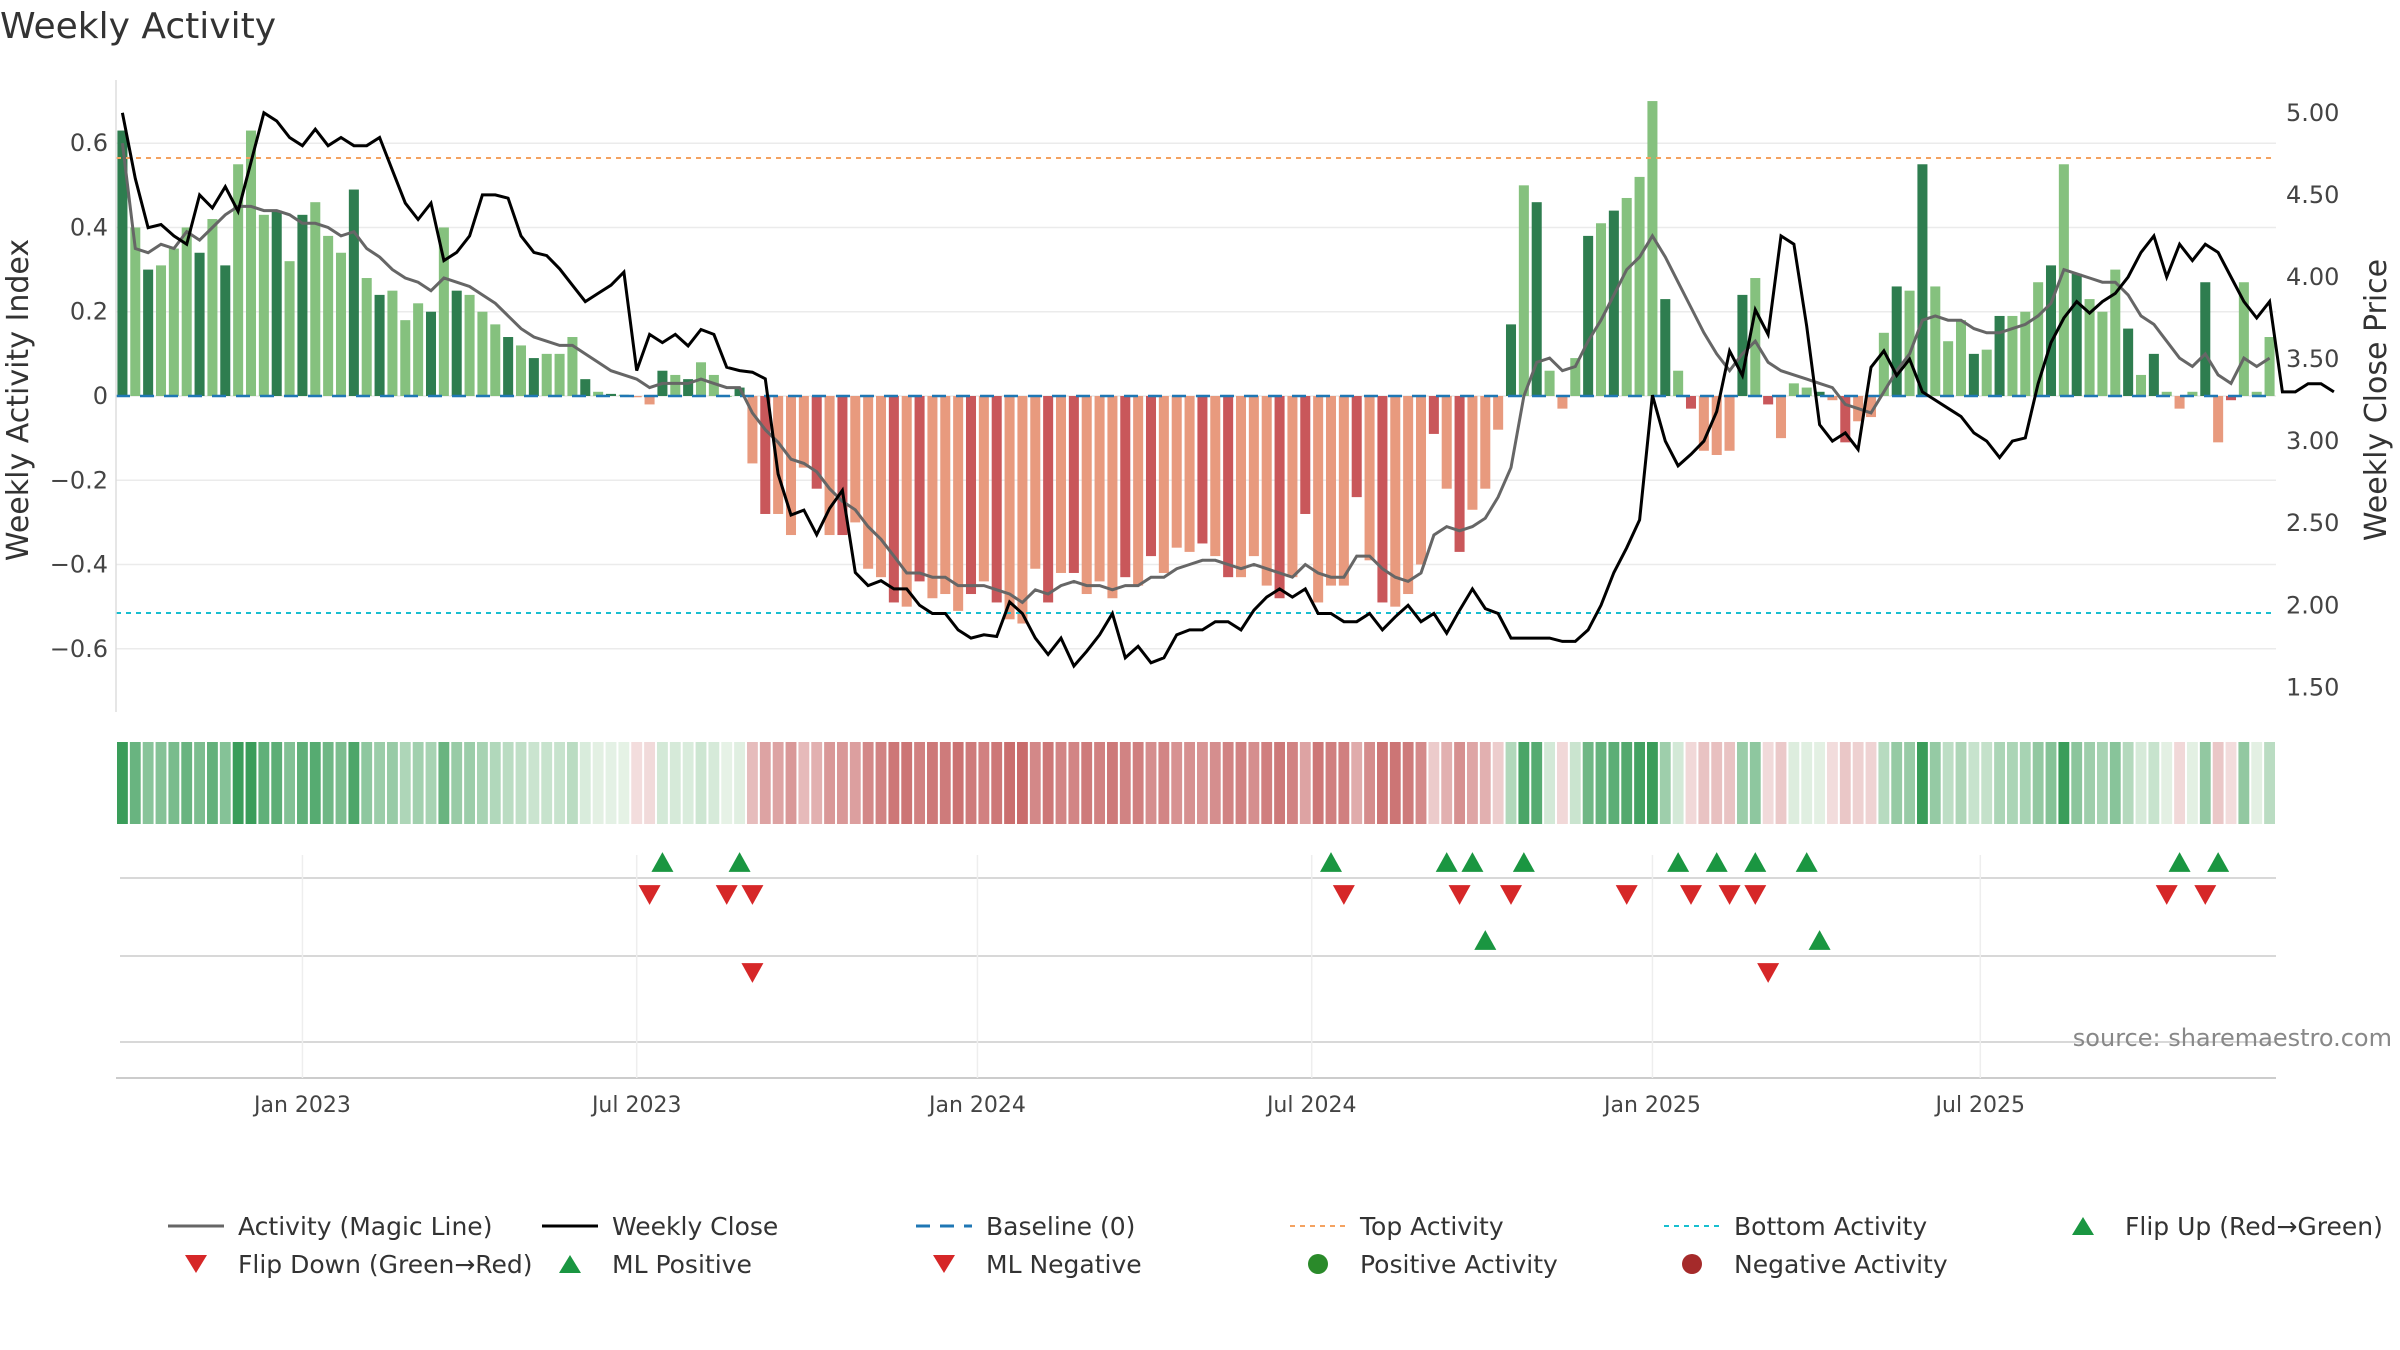 The width and height of the screenshot is (2400, 1350). I want to click on source-note: source: sharemaestro.com, so click(2232, 1038).